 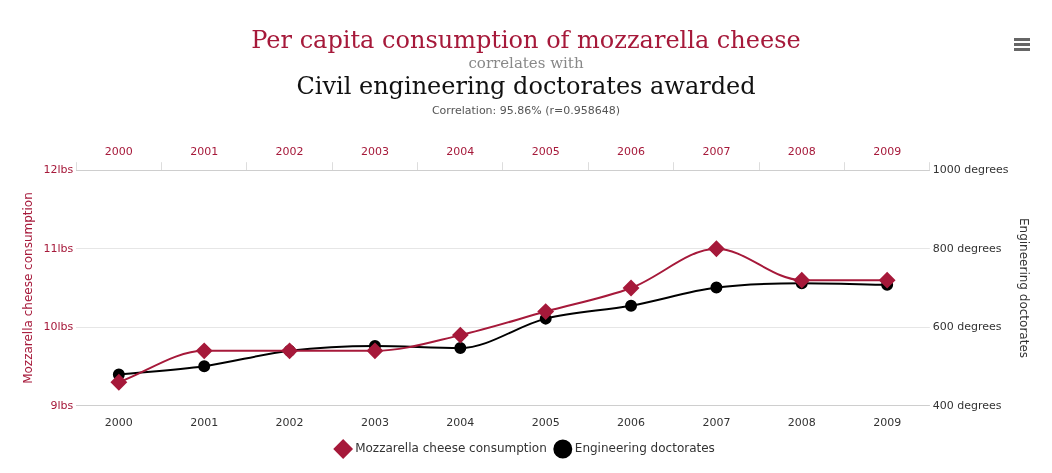 I want to click on x-tick-label: 2003, so click(x=374, y=423).